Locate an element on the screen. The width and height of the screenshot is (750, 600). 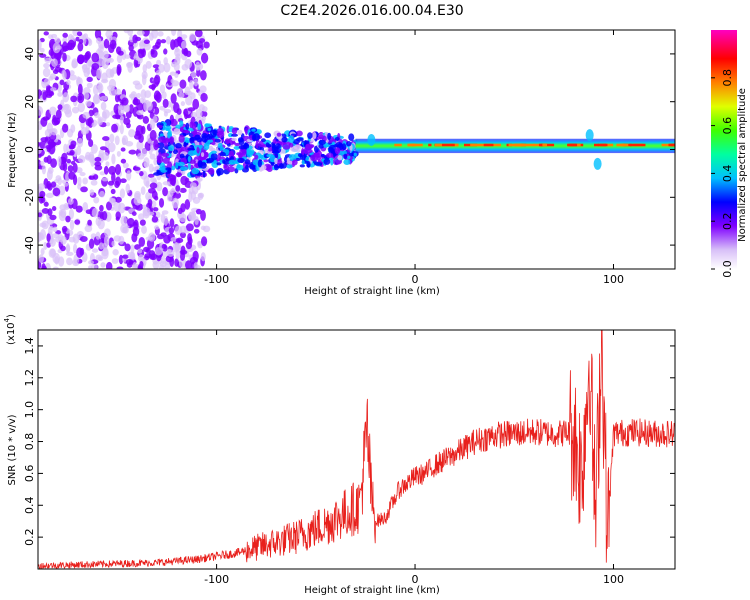
colorbar-tick-label: 0.8 is located at coordinates (727, 78).